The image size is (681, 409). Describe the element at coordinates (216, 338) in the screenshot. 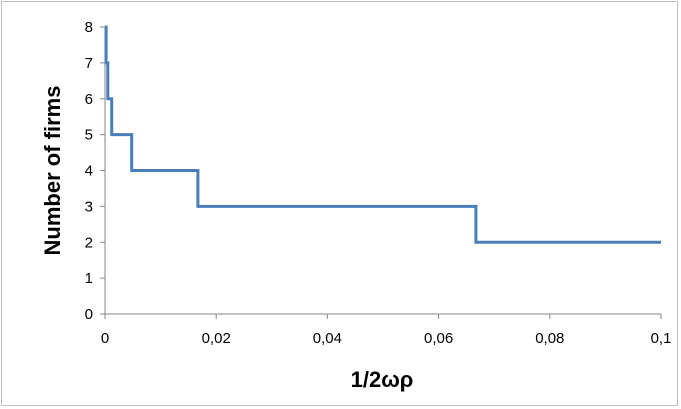

I see `x-tick-label: 0,02` at that location.